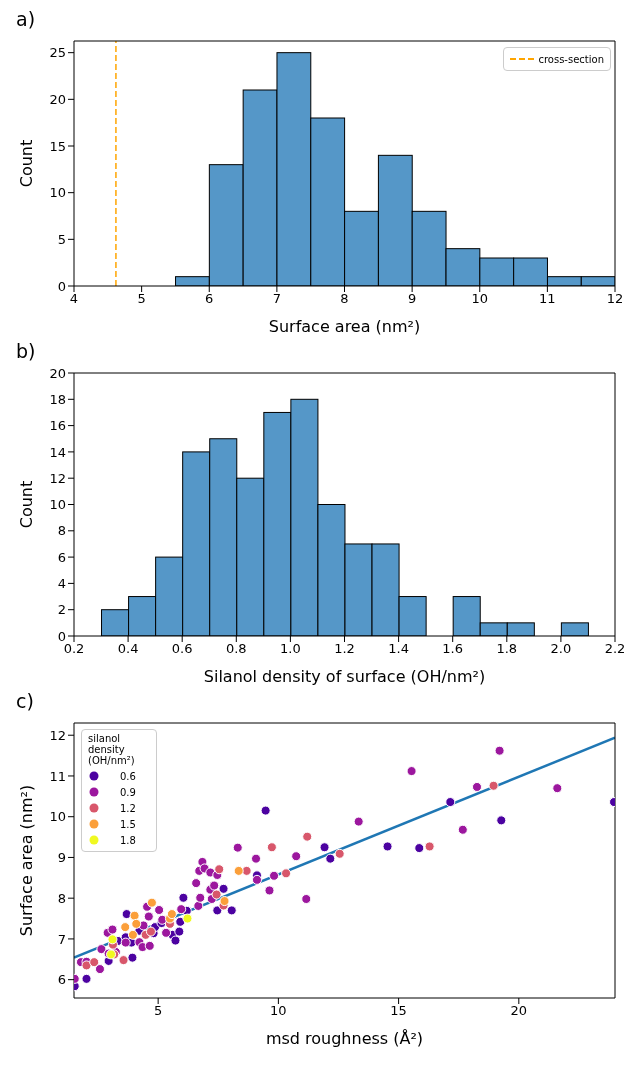 This screenshot has height=1065, width=636. I want to click on y-tick-label: 25, so click(57, 53).